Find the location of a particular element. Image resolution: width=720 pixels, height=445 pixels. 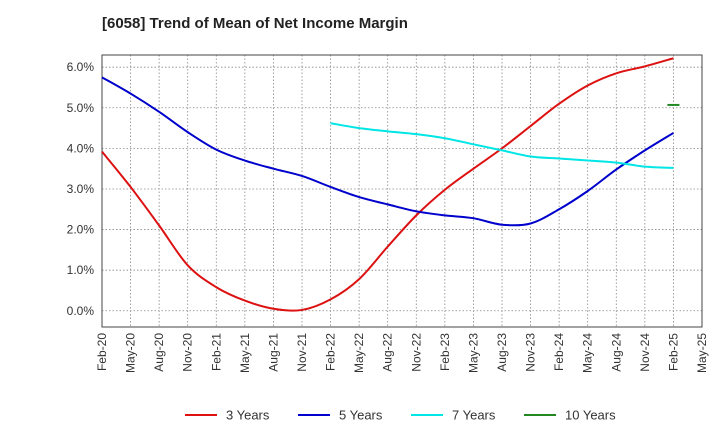

y-tick-label: 5.0% is located at coordinates (81, 108).